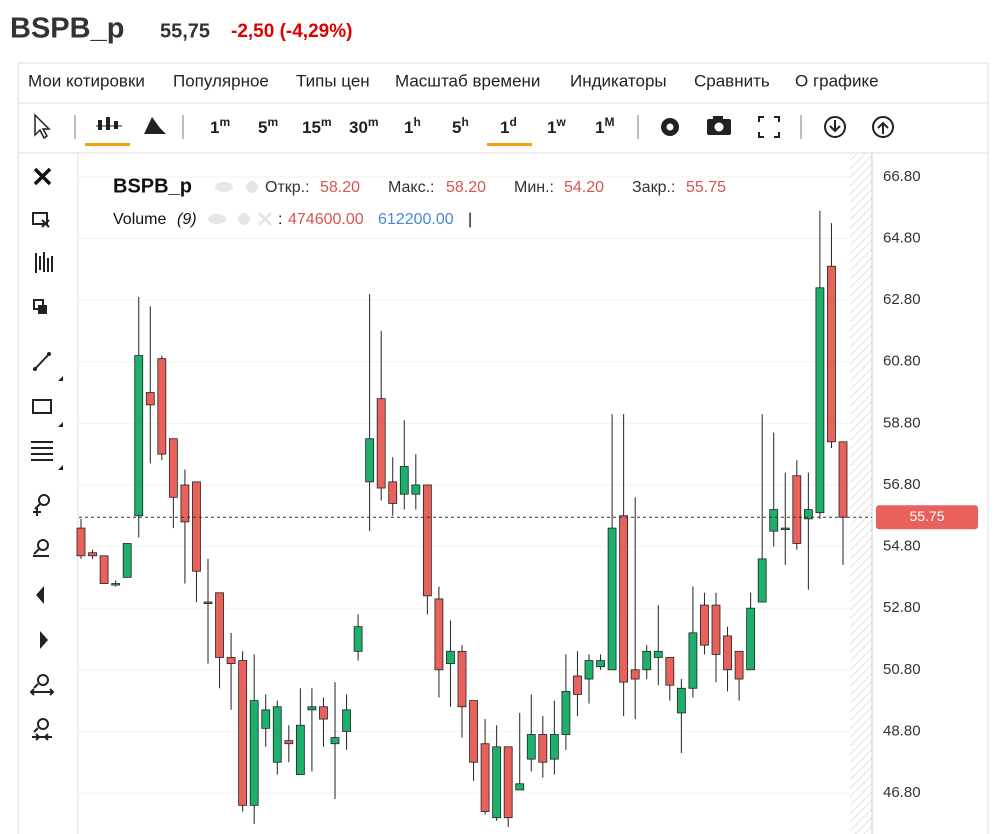 This screenshot has width=999, height=834. I want to click on y-tick-label: 52.80, so click(902, 607).